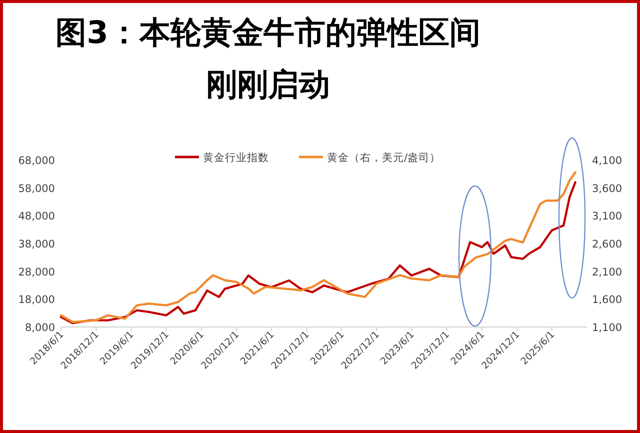  Describe the element at coordinates (36, 161) in the screenshot. I see `y-tick-label: 68,000` at that location.